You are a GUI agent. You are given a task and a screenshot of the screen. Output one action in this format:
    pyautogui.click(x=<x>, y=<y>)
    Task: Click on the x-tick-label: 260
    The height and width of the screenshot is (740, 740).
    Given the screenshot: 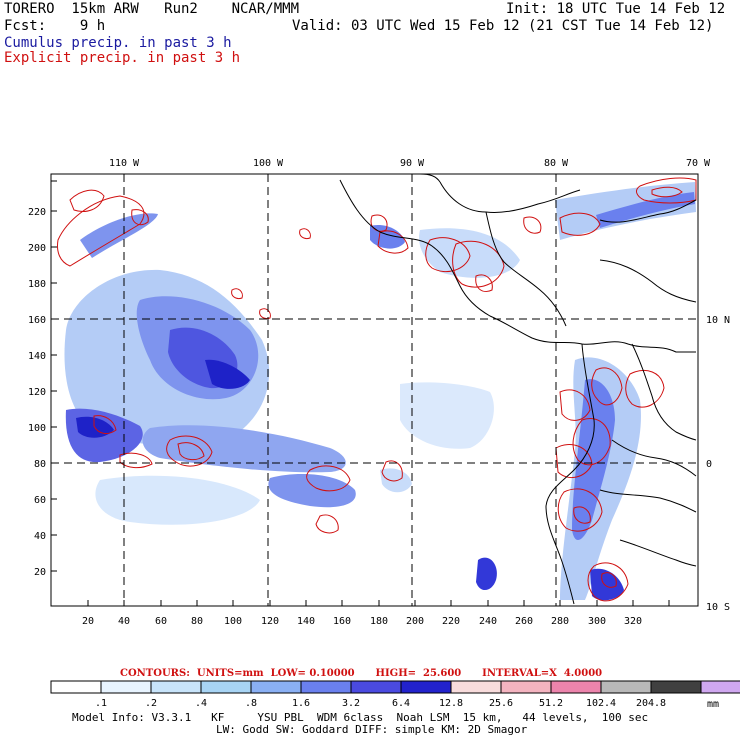 What is the action you would take?
    pyautogui.click(x=524, y=621)
    